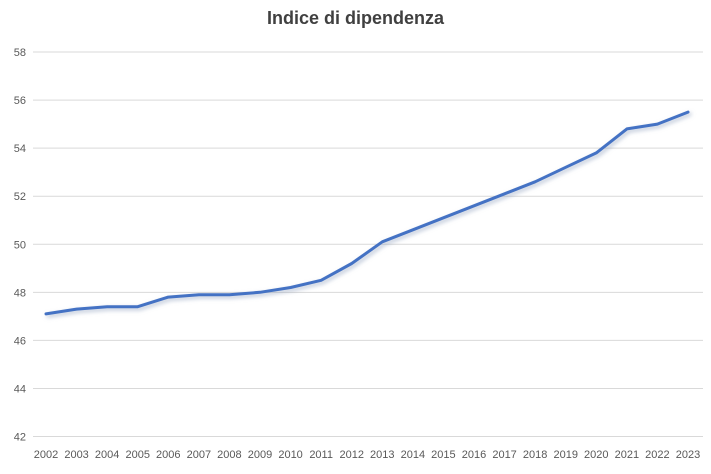 The image size is (711, 474). I want to click on x-axis-tick-label: 2010, so click(290, 455).